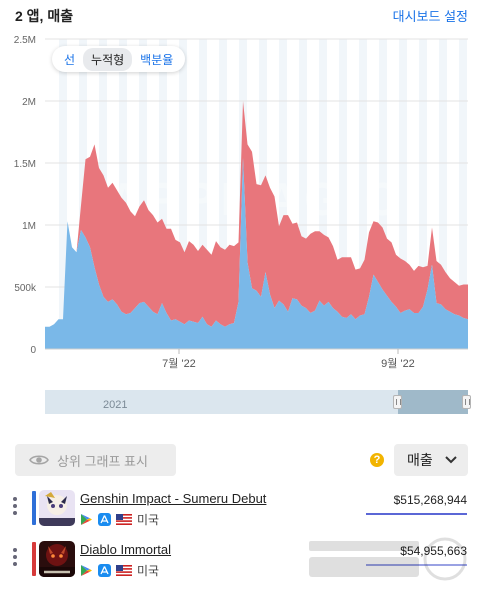 The height and width of the screenshot is (595, 484). Describe the element at coordinates (108, 59) in the screenshot. I see `mode-stacked: 누적형` at that location.